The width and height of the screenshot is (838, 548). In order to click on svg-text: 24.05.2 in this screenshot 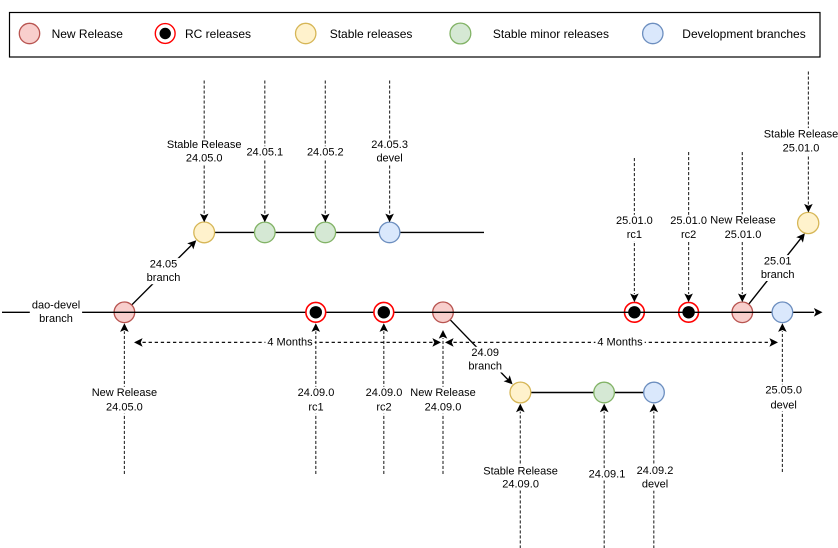, I will do `click(325, 153)`.